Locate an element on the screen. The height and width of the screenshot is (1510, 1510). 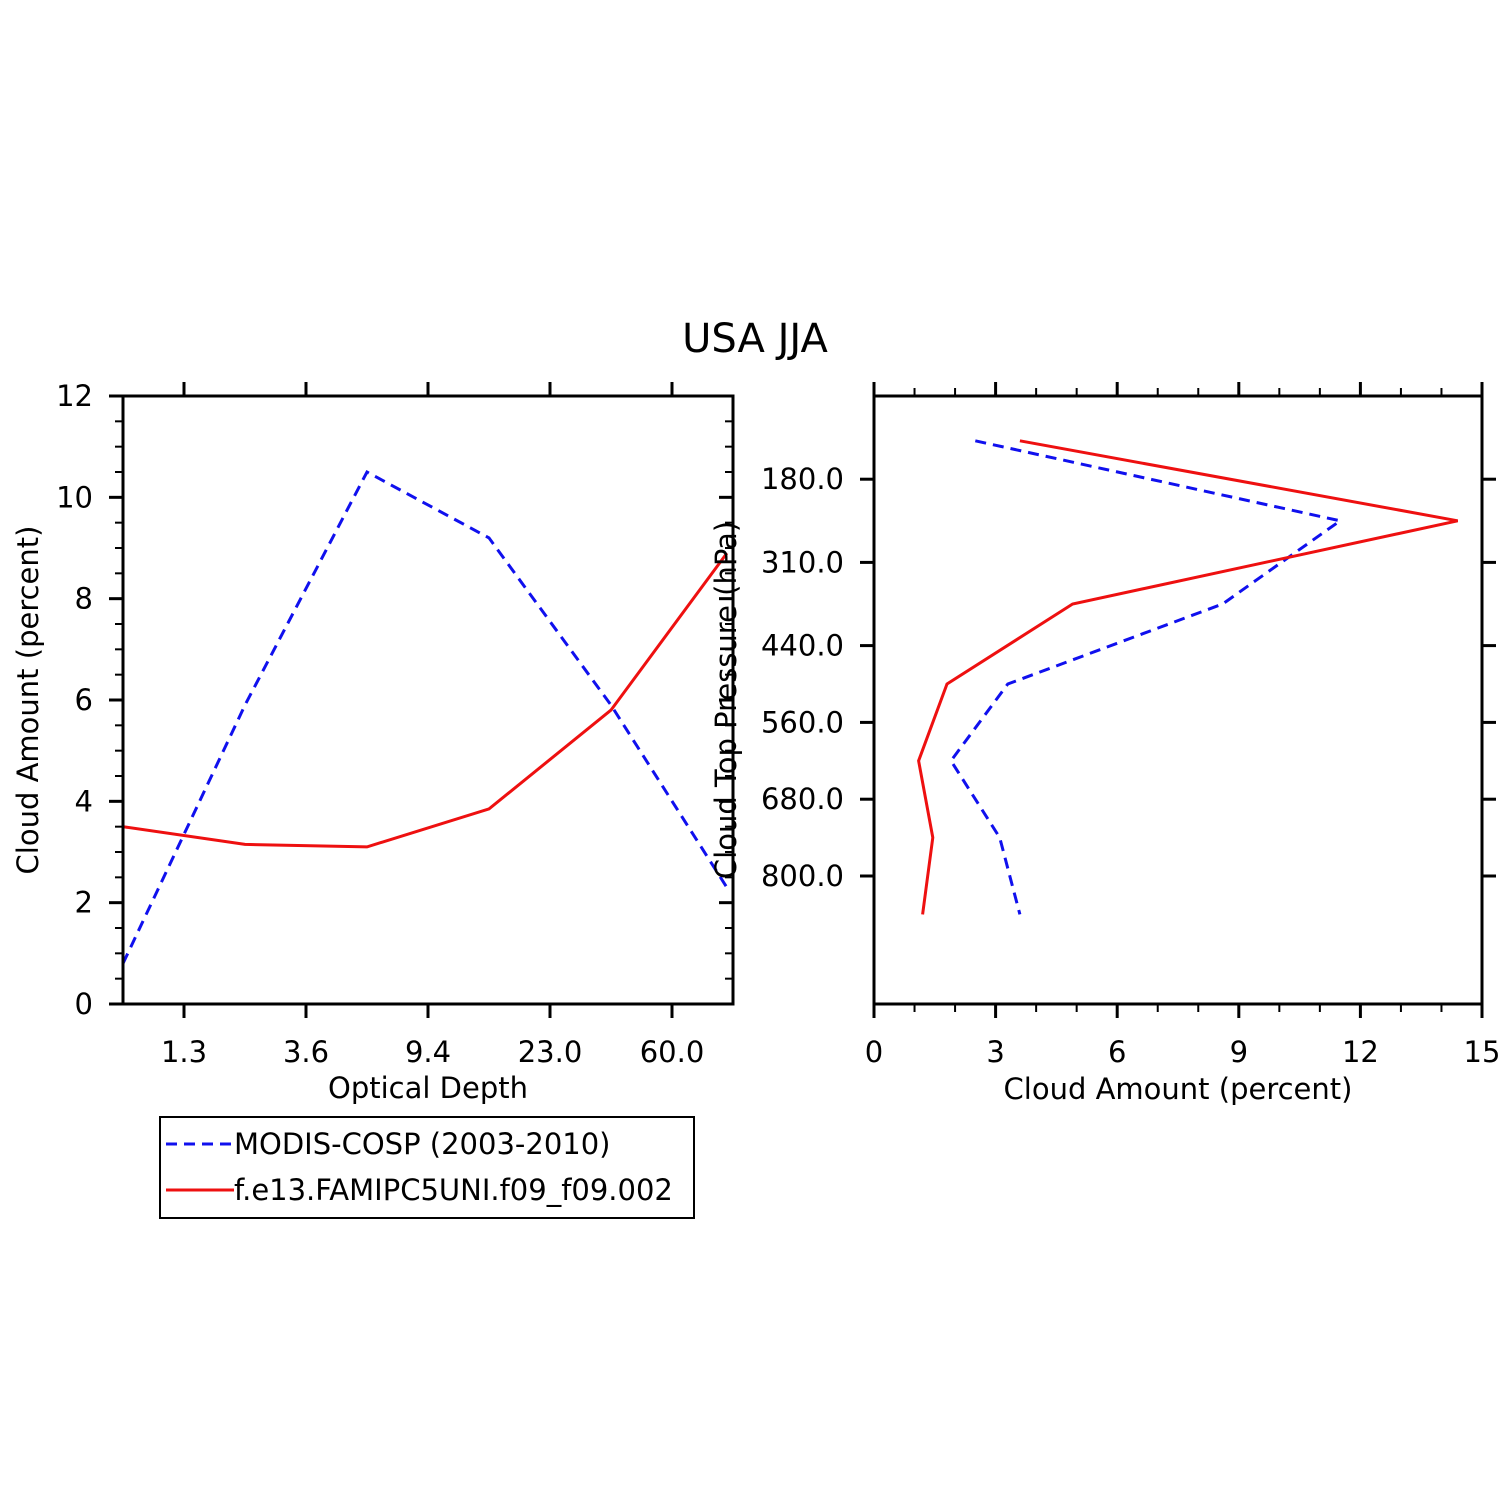
left-series-line-model is located at coordinates (425, 700).